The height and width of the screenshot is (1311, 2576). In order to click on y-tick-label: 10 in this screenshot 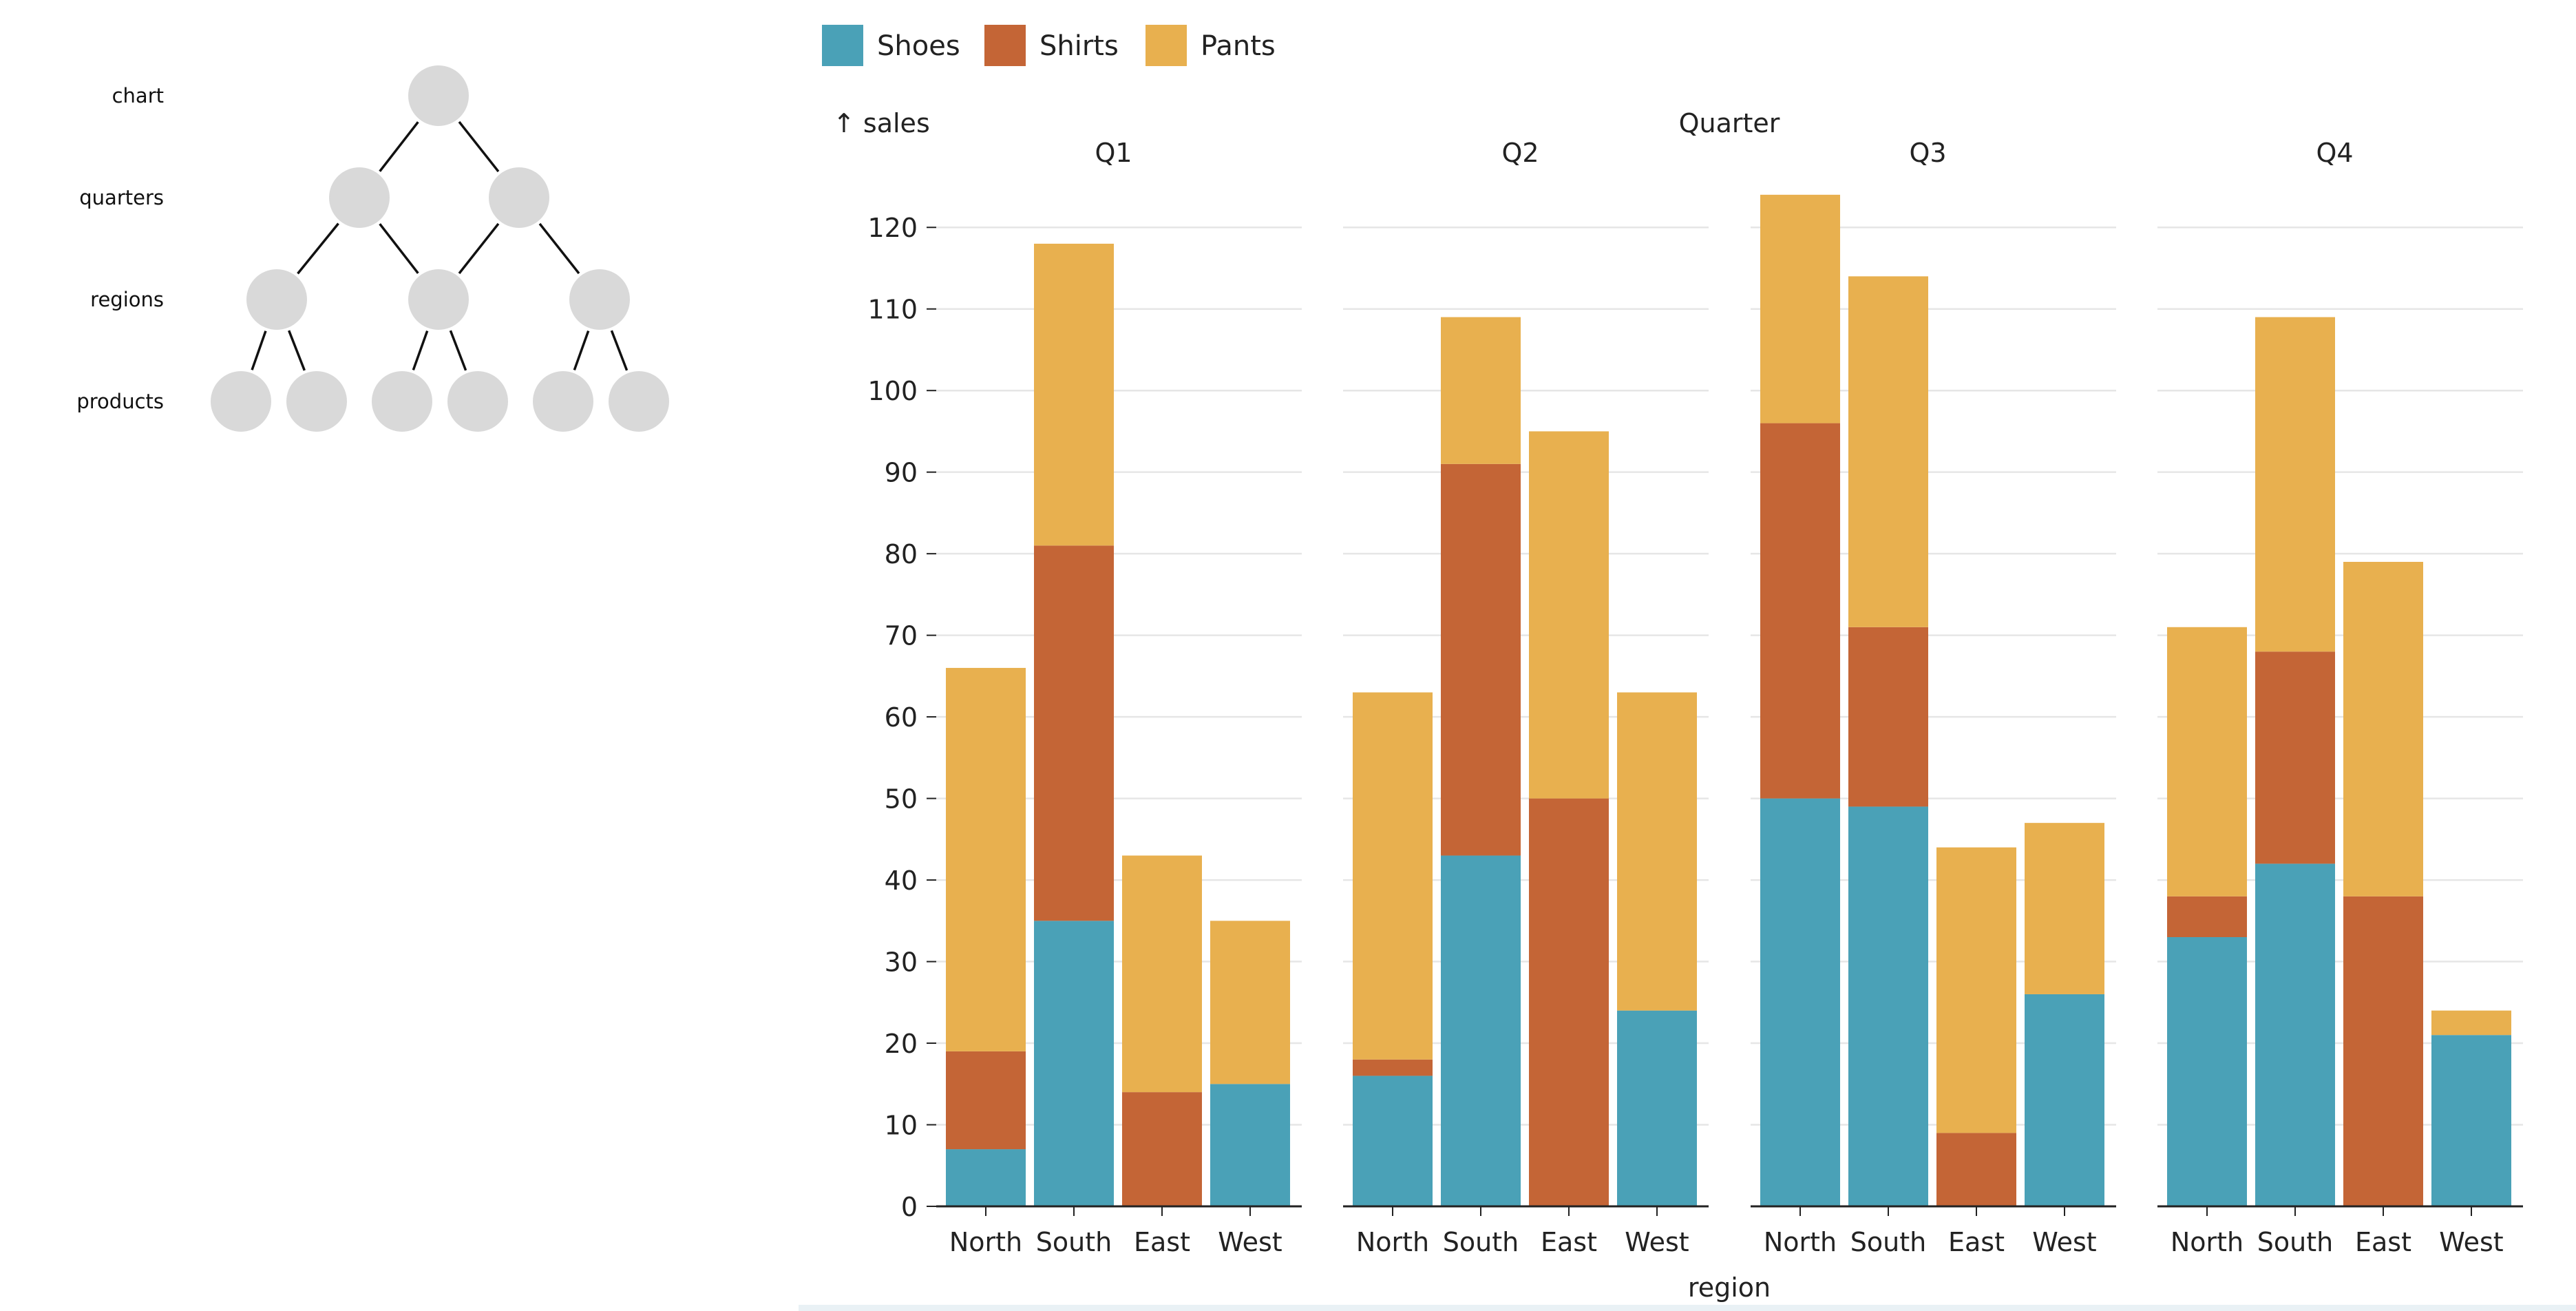, I will do `click(902, 1126)`.